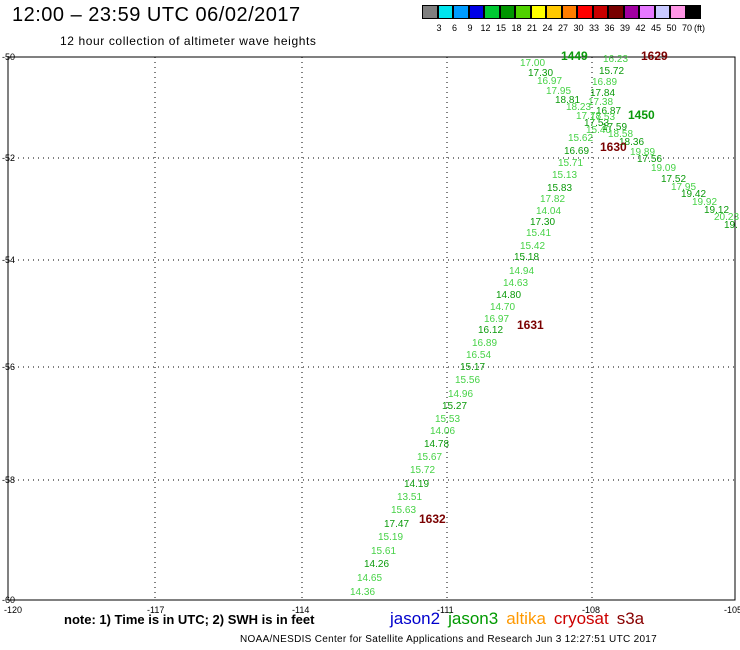 The height and width of the screenshot is (650, 740). Describe the element at coordinates (581, 618) in the screenshot. I see `satellite-cryosat: cryosat` at that location.